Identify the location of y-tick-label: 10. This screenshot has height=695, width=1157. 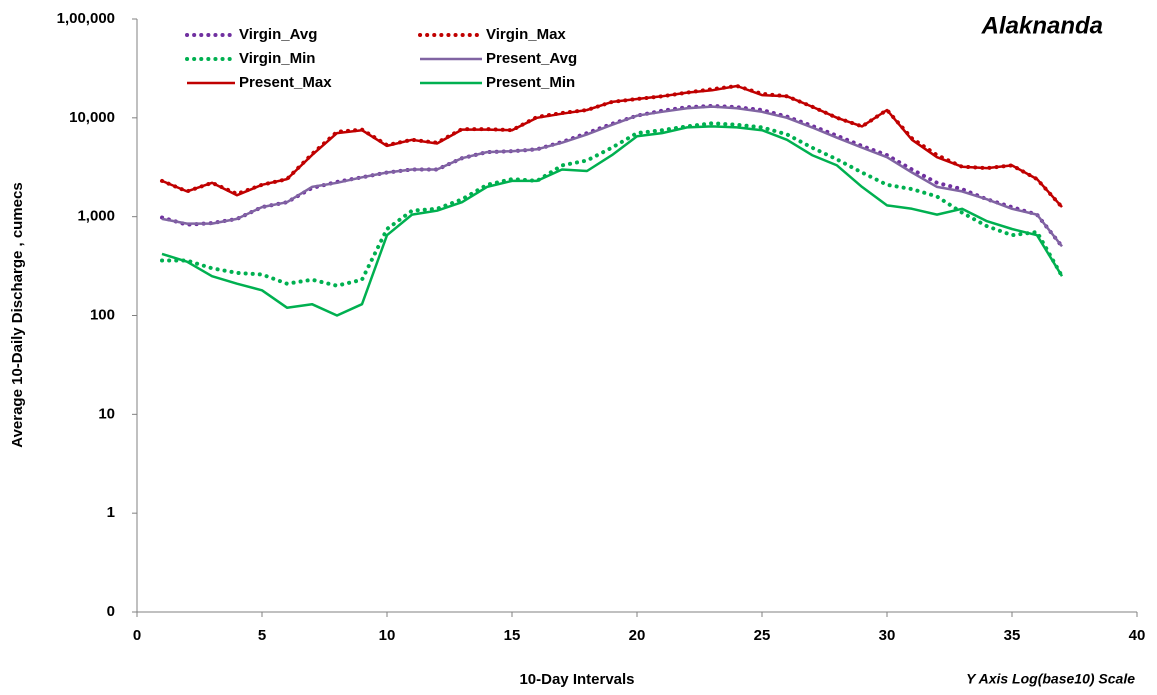
(106, 413).